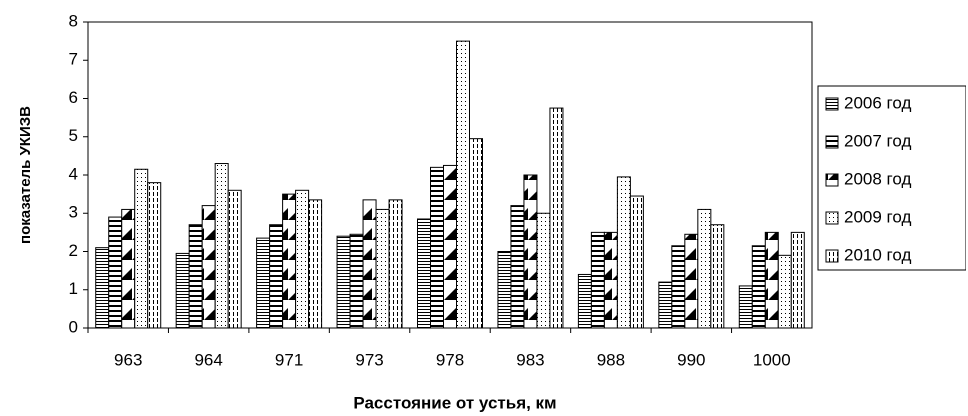  I want to click on y-tick-label: 5, so click(73, 135).